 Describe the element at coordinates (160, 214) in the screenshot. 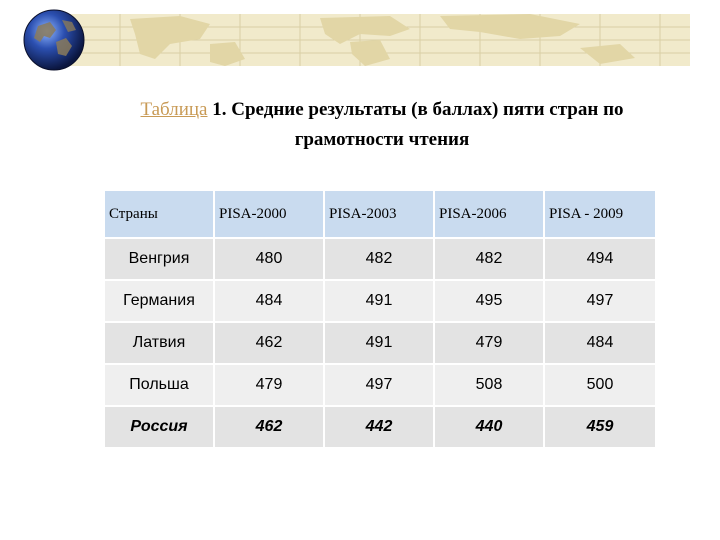

I see `header-country: Страны` at that location.